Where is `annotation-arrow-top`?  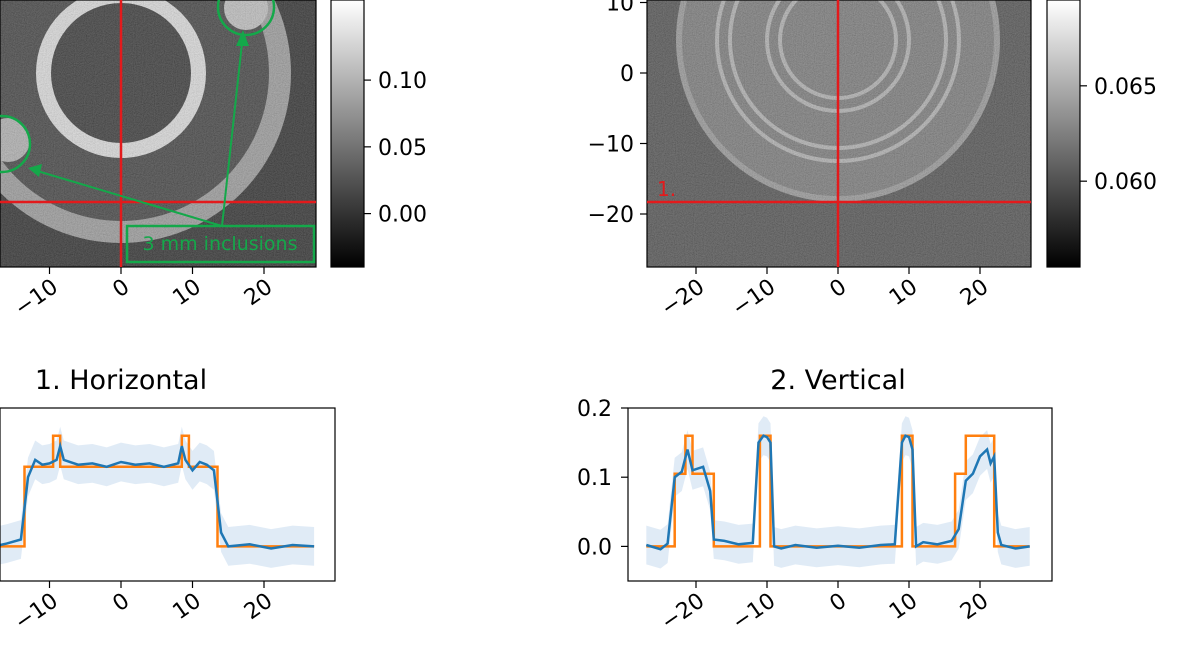
annotation-arrow-top is located at coordinates (232, 130).